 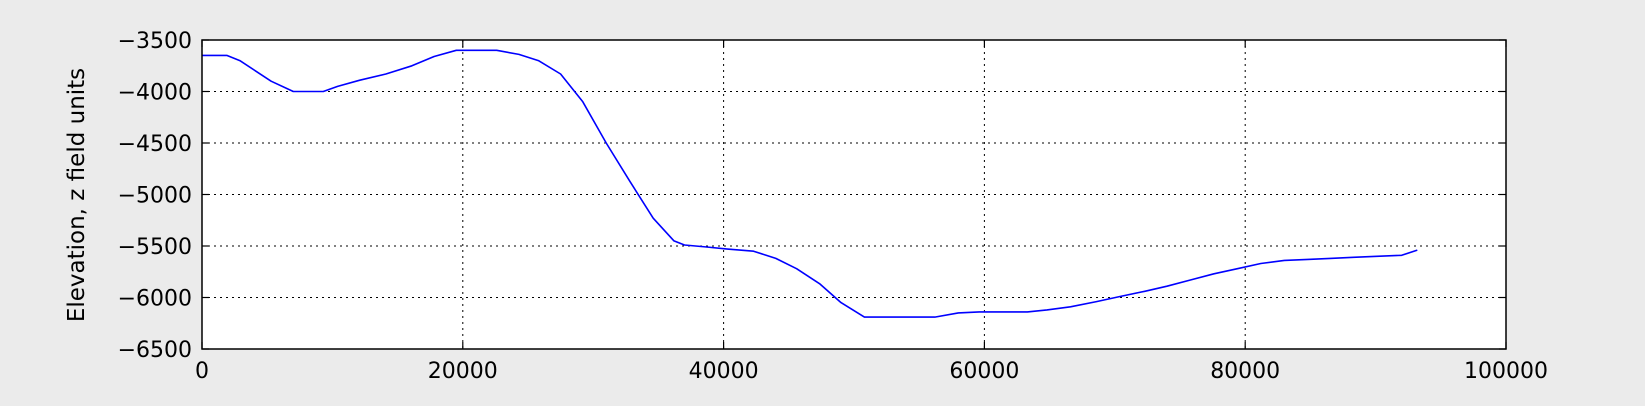 What do you see at coordinates (724, 371) in the screenshot?
I see `x-tick-label: 40000` at bounding box center [724, 371].